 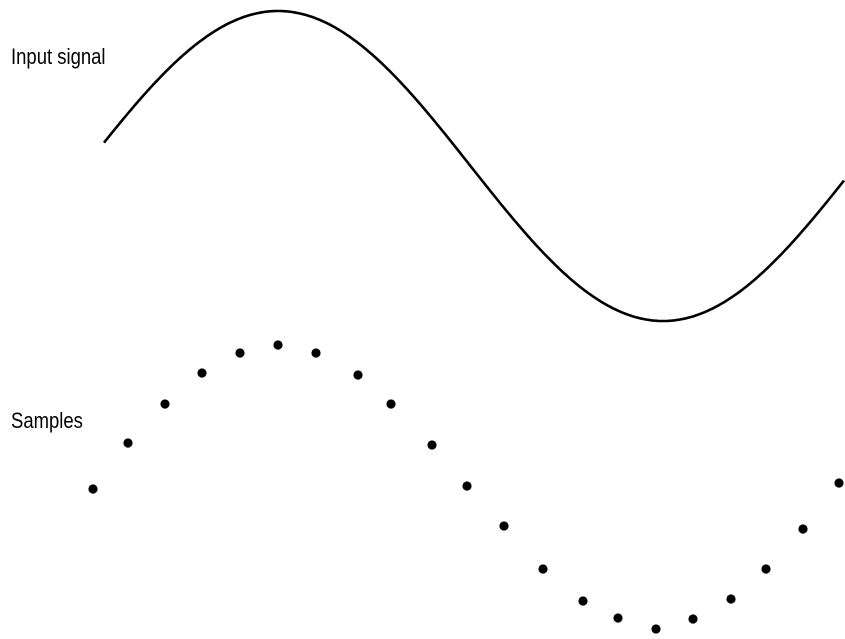 What do you see at coordinates (58, 56) in the screenshot?
I see `input-signal-label: Input signal` at bounding box center [58, 56].